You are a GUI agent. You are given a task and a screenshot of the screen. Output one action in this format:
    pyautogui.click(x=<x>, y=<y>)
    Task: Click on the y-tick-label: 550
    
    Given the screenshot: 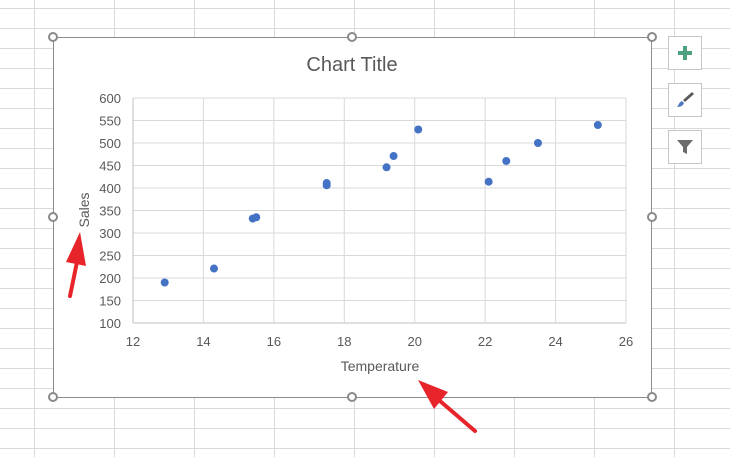 What is the action you would take?
    pyautogui.click(x=110, y=121)
    